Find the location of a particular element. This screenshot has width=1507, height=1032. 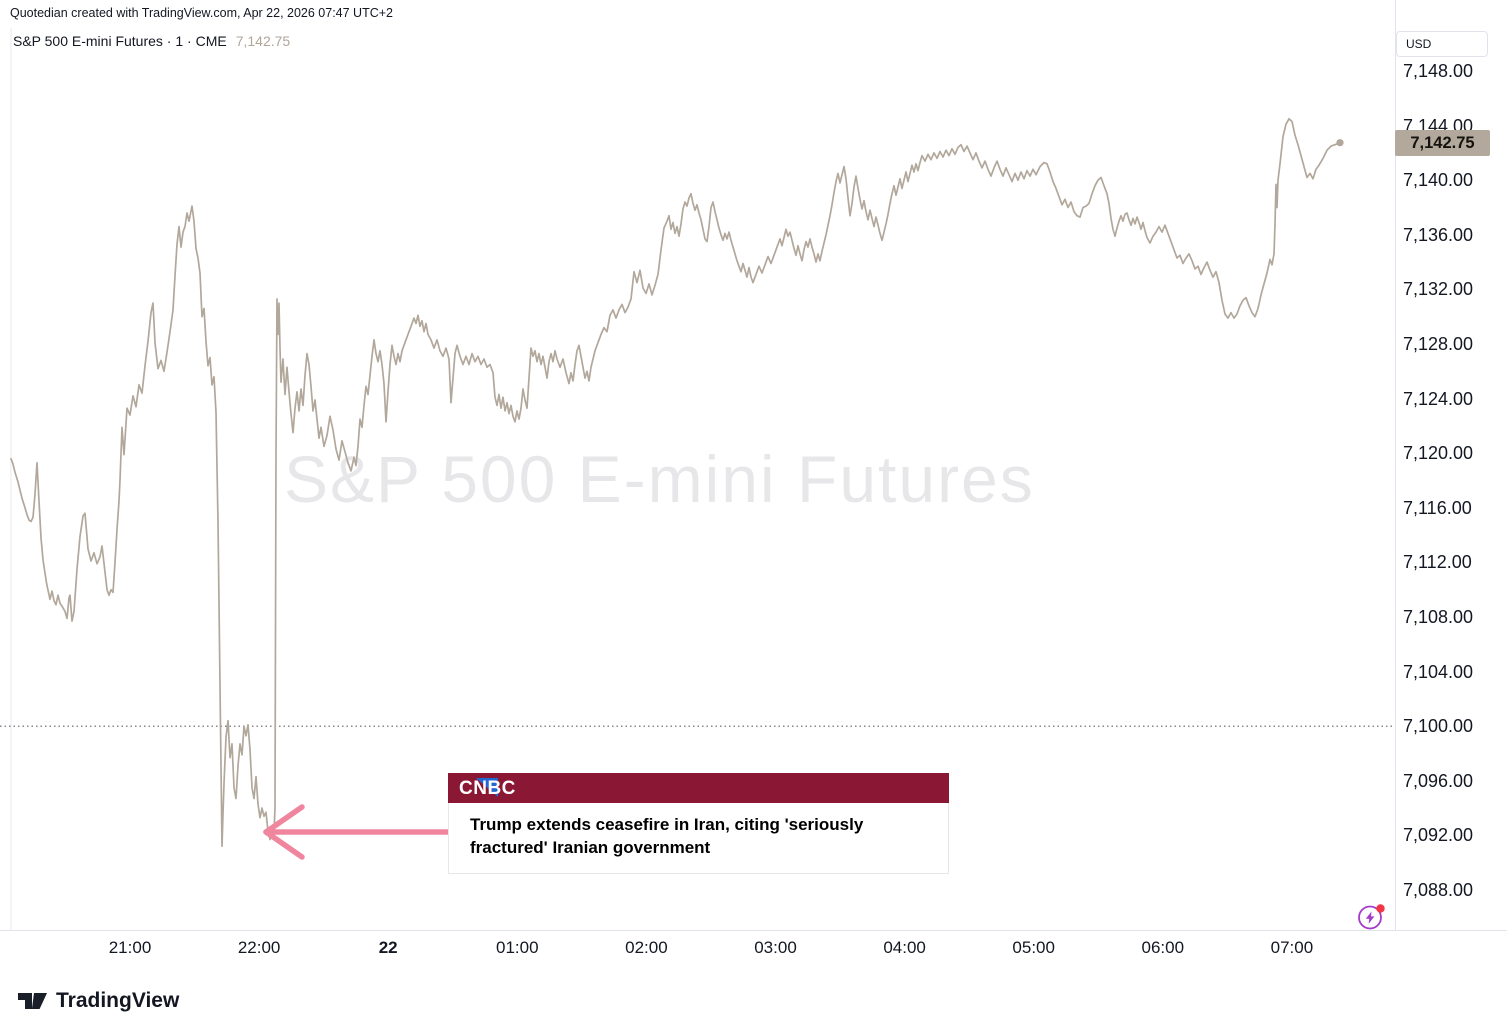

chart-legend: S&P 500 E-mini Futures · 1 · CME 7,142.75 is located at coordinates (151, 41).